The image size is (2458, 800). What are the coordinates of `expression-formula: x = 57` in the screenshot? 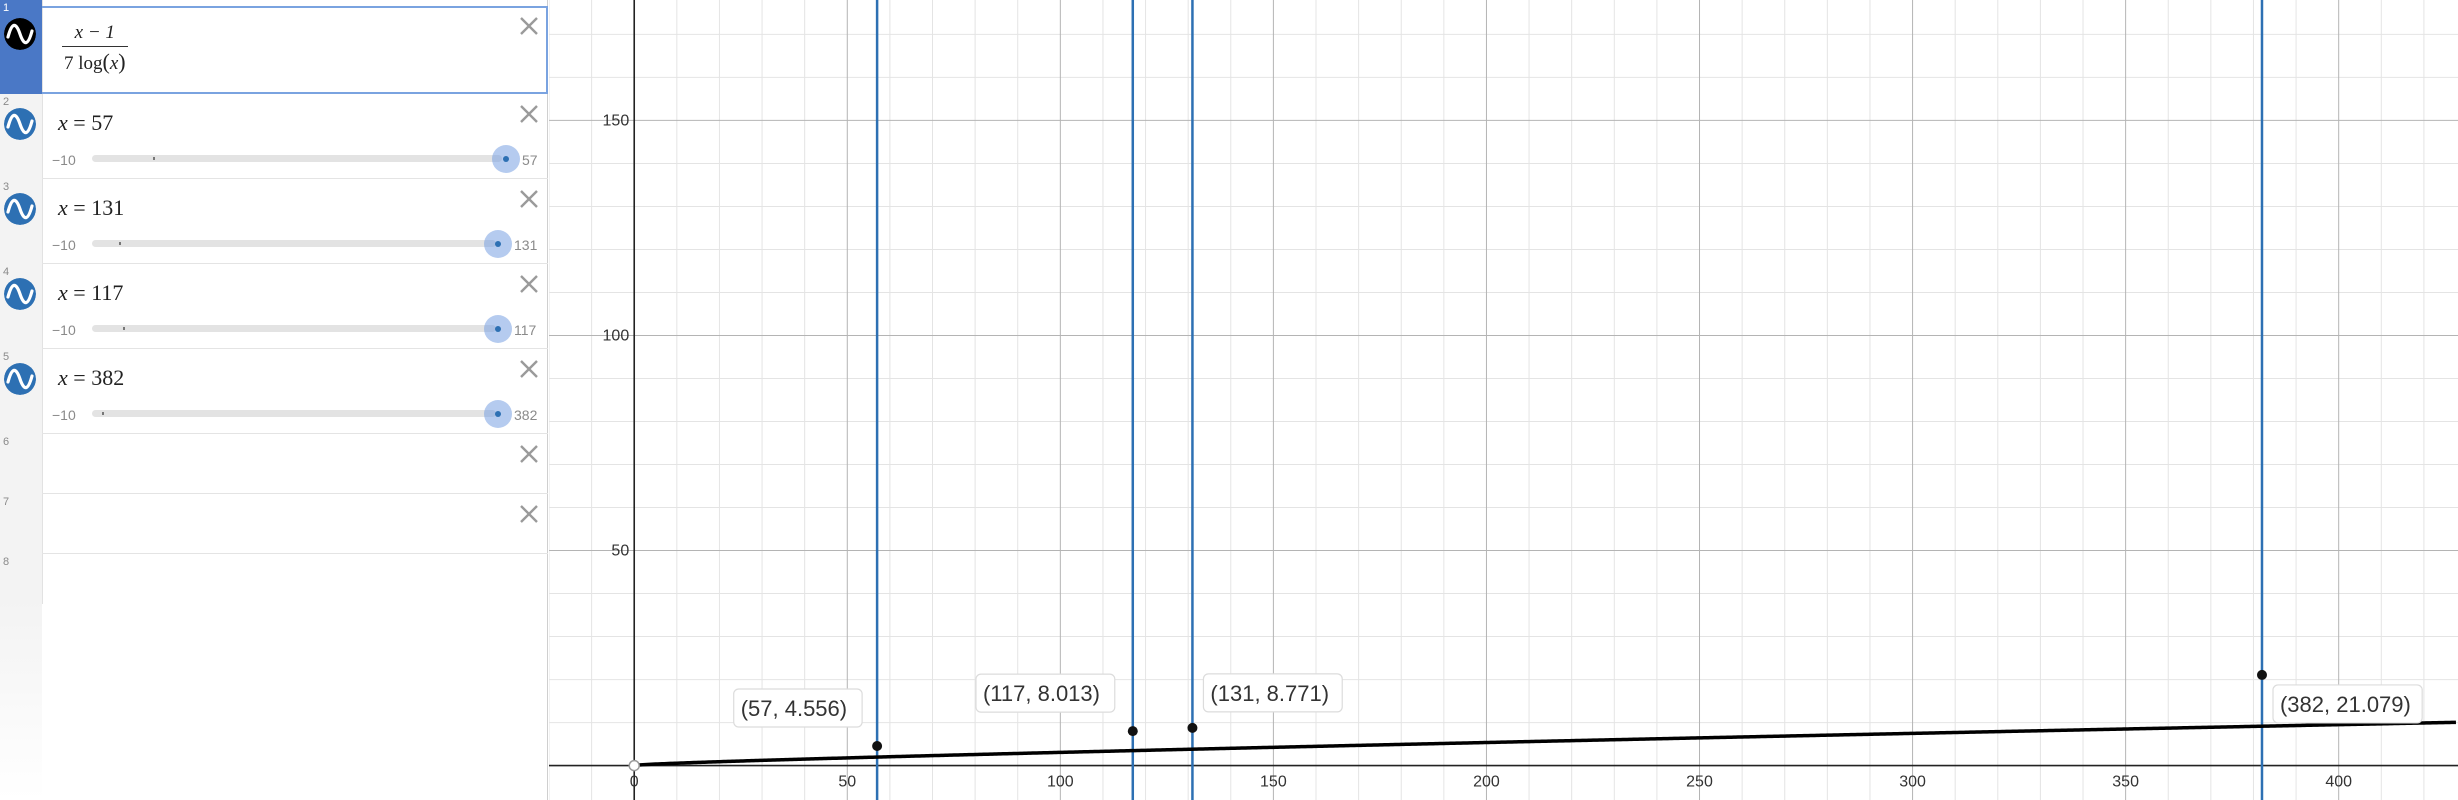 It's located at (85, 123).